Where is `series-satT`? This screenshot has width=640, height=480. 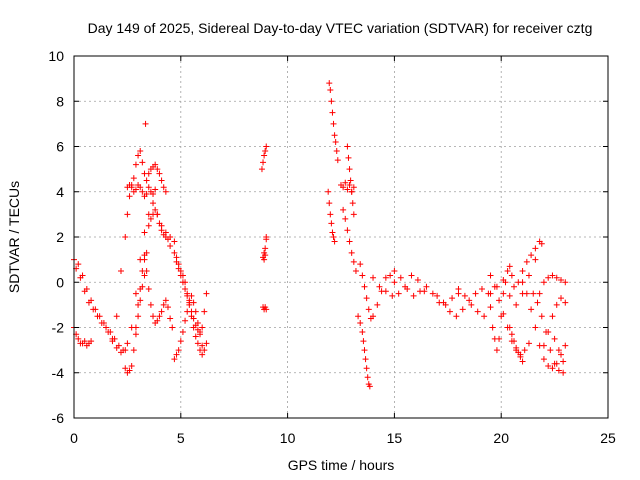
series-satT is located at coordinates (350, 180).